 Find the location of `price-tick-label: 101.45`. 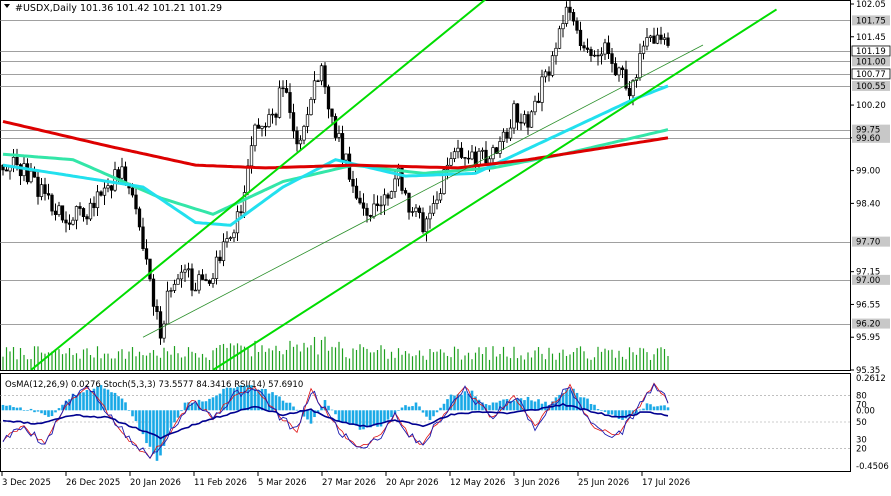

price-tick-label: 101.45 is located at coordinates (871, 38).